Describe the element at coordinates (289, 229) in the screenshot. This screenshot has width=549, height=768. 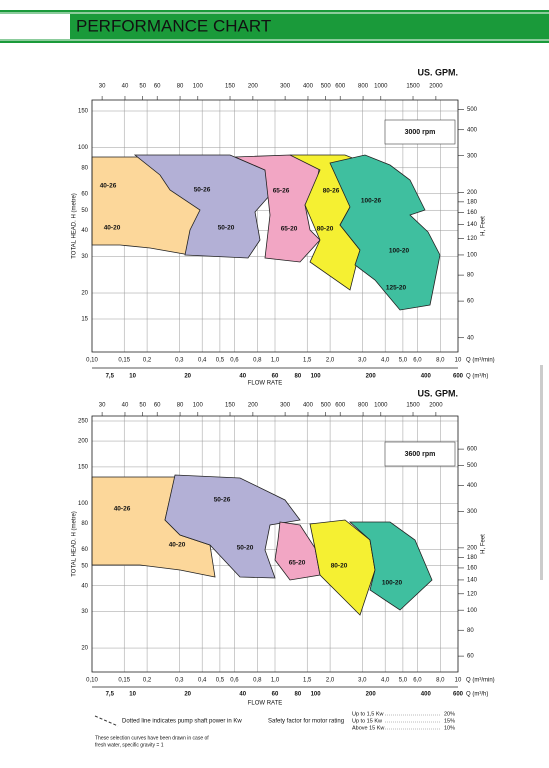
I see `pump-label: 65-20` at that location.